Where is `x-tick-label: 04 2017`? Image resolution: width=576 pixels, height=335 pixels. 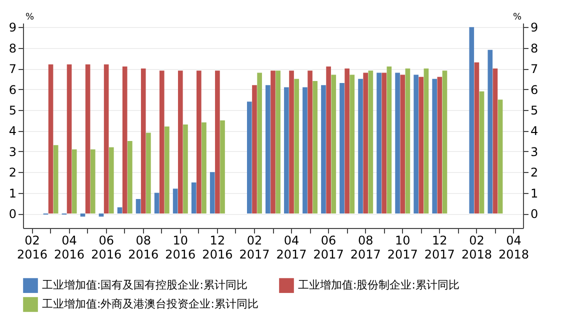 x-tick-label: 04 2017 is located at coordinates (291, 248).